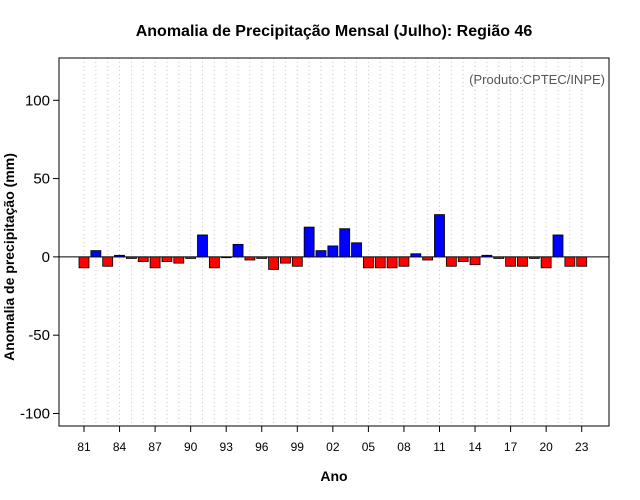  What do you see at coordinates (499, 257) in the screenshot?
I see `bar-2016` at bounding box center [499, 257].